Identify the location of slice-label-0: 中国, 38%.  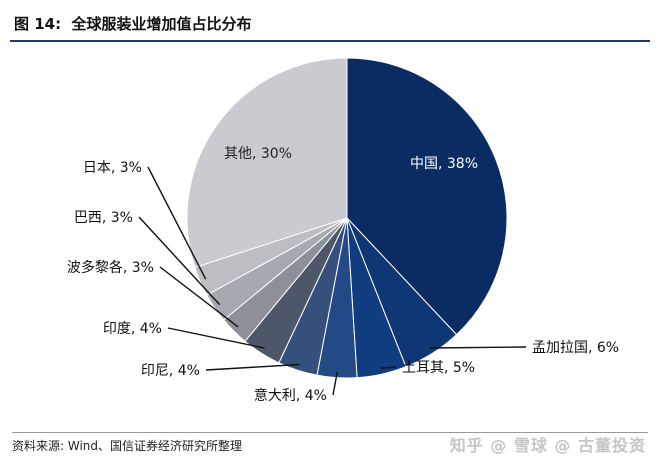
(444, 164).